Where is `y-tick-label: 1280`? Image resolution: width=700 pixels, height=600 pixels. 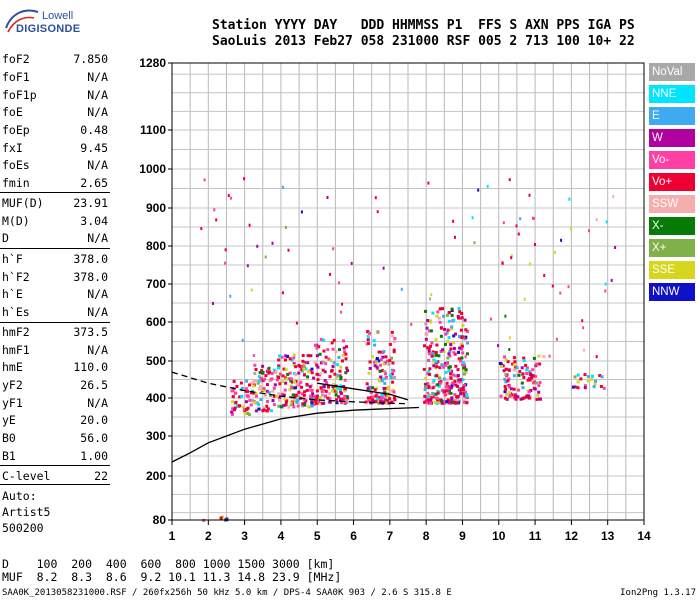
y-tick-label: 1280 is located at coordinates (152, 63).